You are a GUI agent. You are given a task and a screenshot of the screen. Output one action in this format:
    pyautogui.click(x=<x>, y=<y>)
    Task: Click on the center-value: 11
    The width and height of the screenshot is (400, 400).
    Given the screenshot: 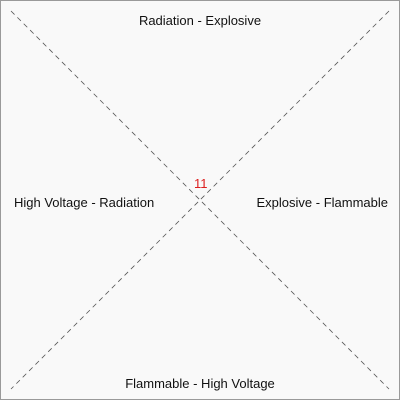 What is the action you would take?
    pyautogui.click(x=201, y=183)
    